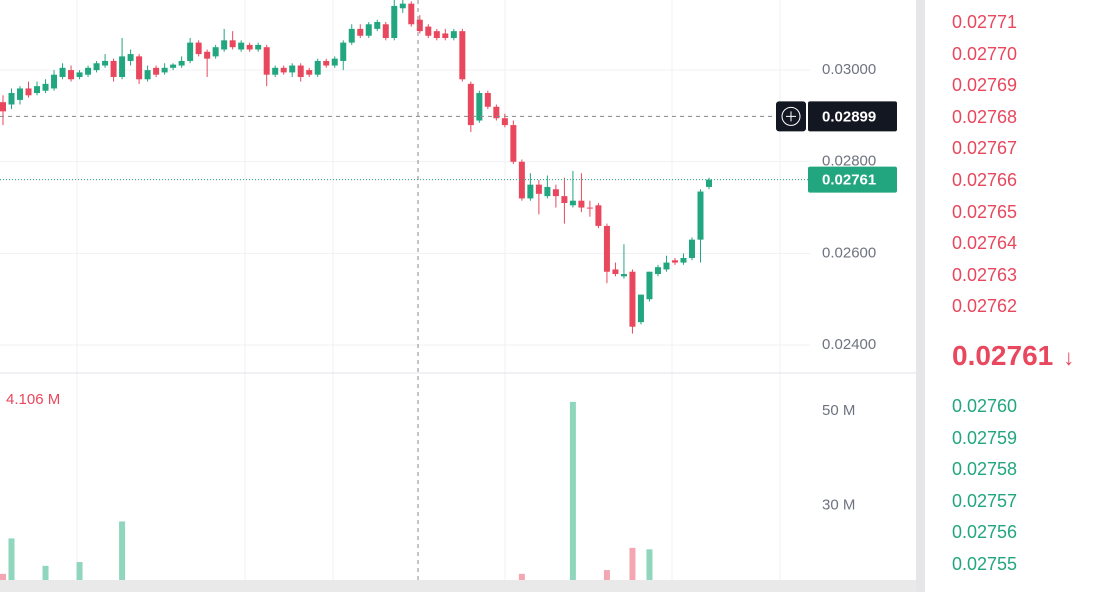 The width and height of the screenshot is (1119, 592). What do you see at coordinates (985, 85) in the screenshot?
I see `ask-price: 0.02769` at bounding box center [985, 85].